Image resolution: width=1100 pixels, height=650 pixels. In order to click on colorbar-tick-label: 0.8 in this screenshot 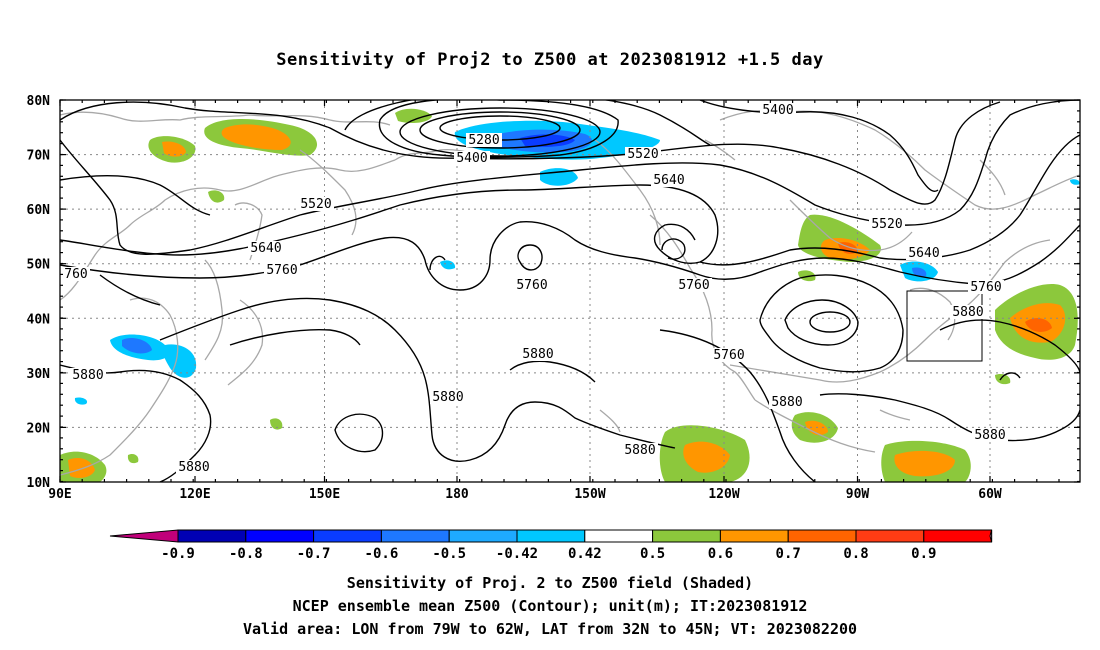, I will do `click(855, 554)`.